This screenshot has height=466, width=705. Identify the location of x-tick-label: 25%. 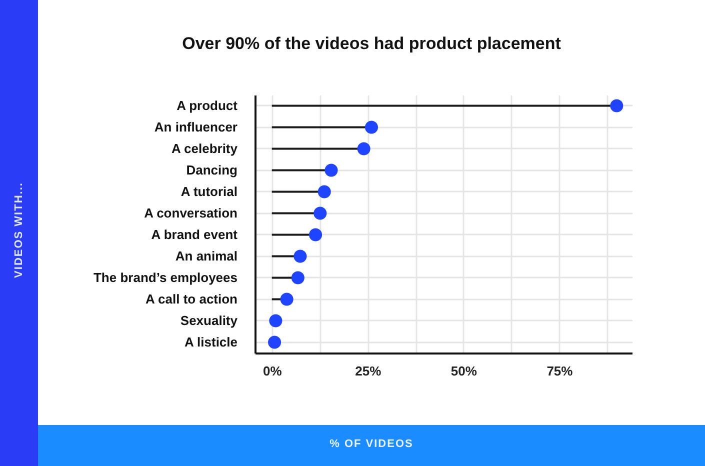
(368, 371).